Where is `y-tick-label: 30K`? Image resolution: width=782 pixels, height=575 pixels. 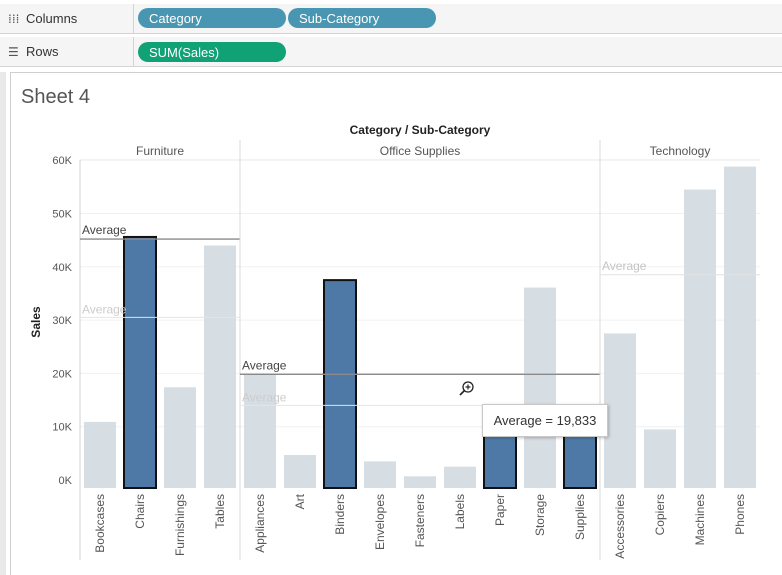 y-tick-label: 30K is located at coordinates (62, 321).